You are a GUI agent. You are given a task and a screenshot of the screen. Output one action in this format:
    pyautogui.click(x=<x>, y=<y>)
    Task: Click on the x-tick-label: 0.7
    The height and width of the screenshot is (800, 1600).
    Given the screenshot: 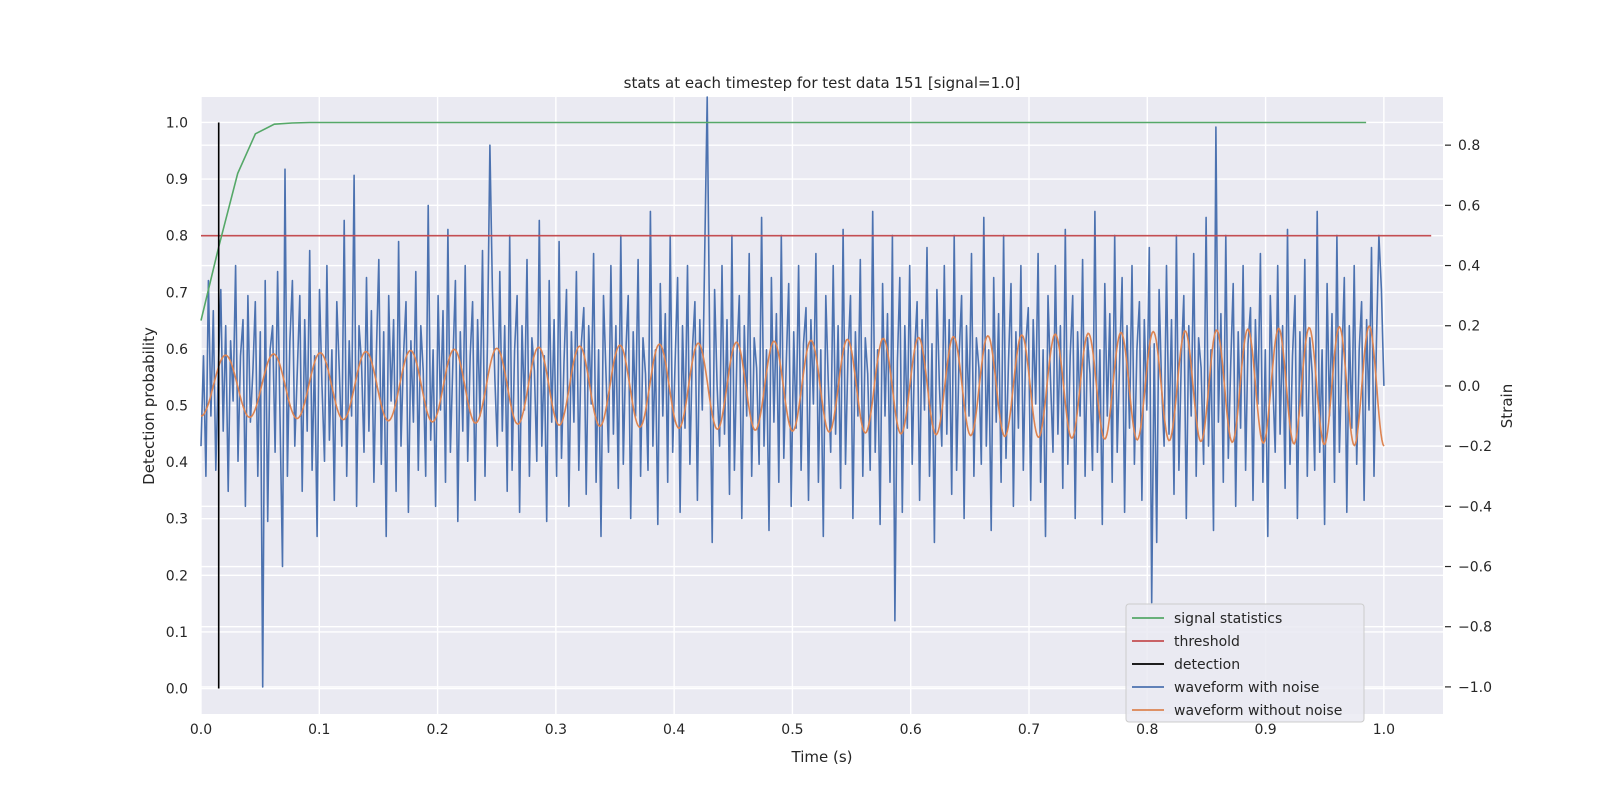 What is the action you would take?
    pyautogui.click(x=1029, y=730)
    